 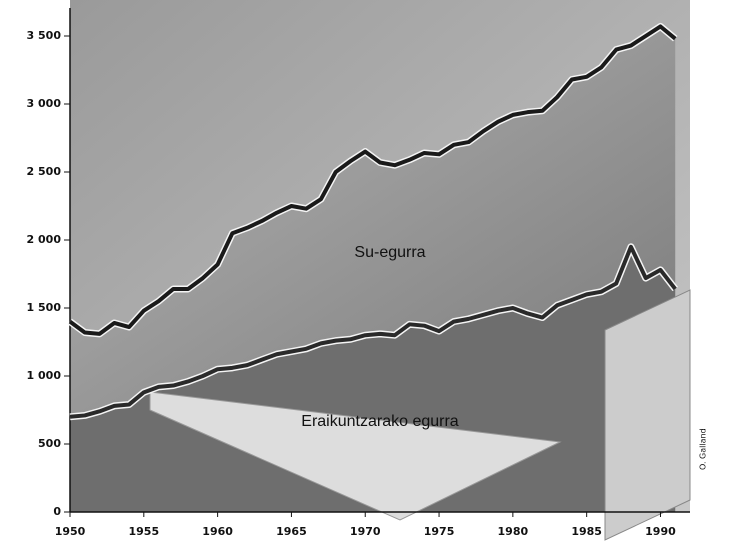 I want to click on beam-decor, so click(x=647, y=415).